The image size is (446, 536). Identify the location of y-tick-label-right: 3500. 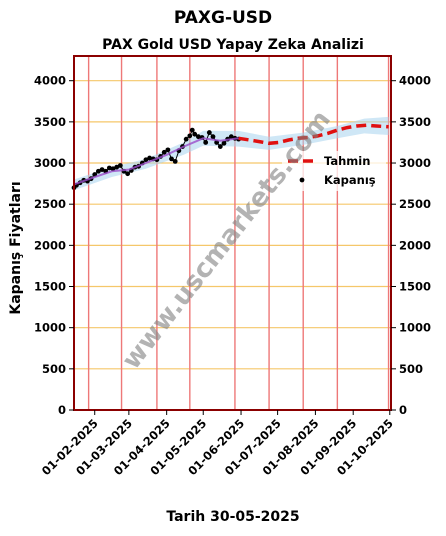
(415, 122).